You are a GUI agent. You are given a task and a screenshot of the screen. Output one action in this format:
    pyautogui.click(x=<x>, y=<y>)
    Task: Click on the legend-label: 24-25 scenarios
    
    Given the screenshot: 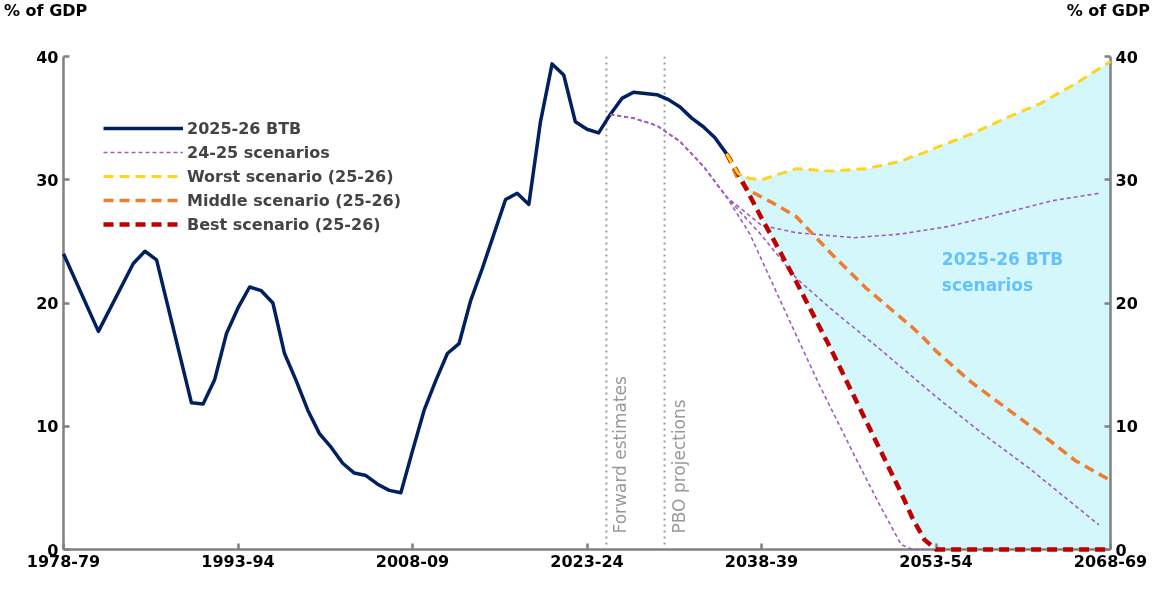 What is the action you would take?
    pyautogui.click(x=258, y=152)
    